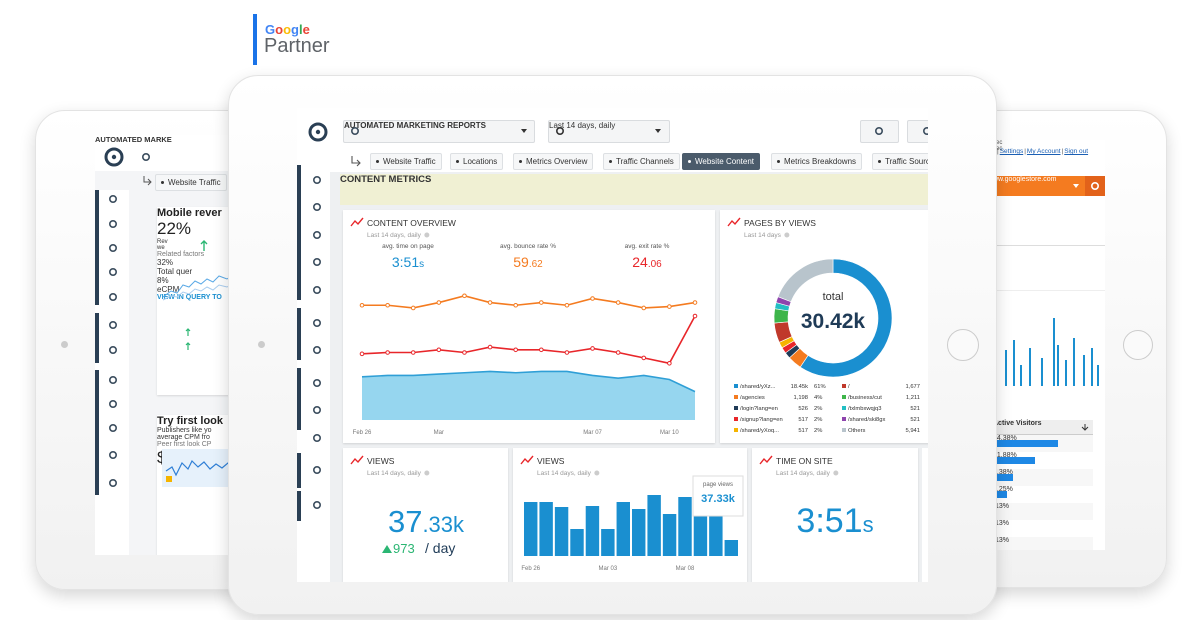 This screenshot has height=620, width=1200. What do you see at coordinates (439, 131) in the screenshot?
I see `report-dropdown: AUTOMATED MARKETING REPORTS` at bounding box center [439, 131].